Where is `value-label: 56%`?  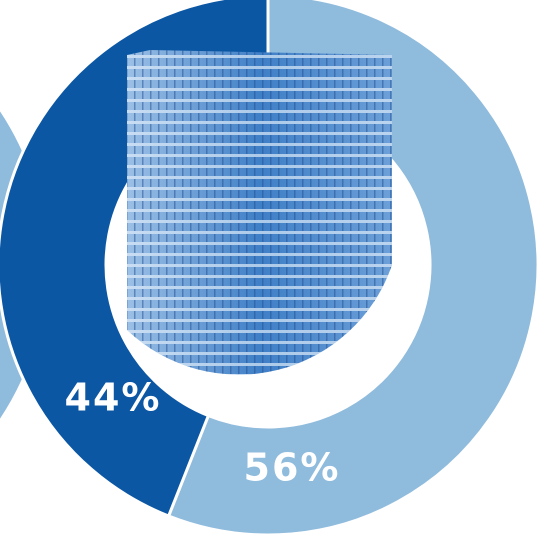
value-label: 56% is located at coordinates (292, 468).